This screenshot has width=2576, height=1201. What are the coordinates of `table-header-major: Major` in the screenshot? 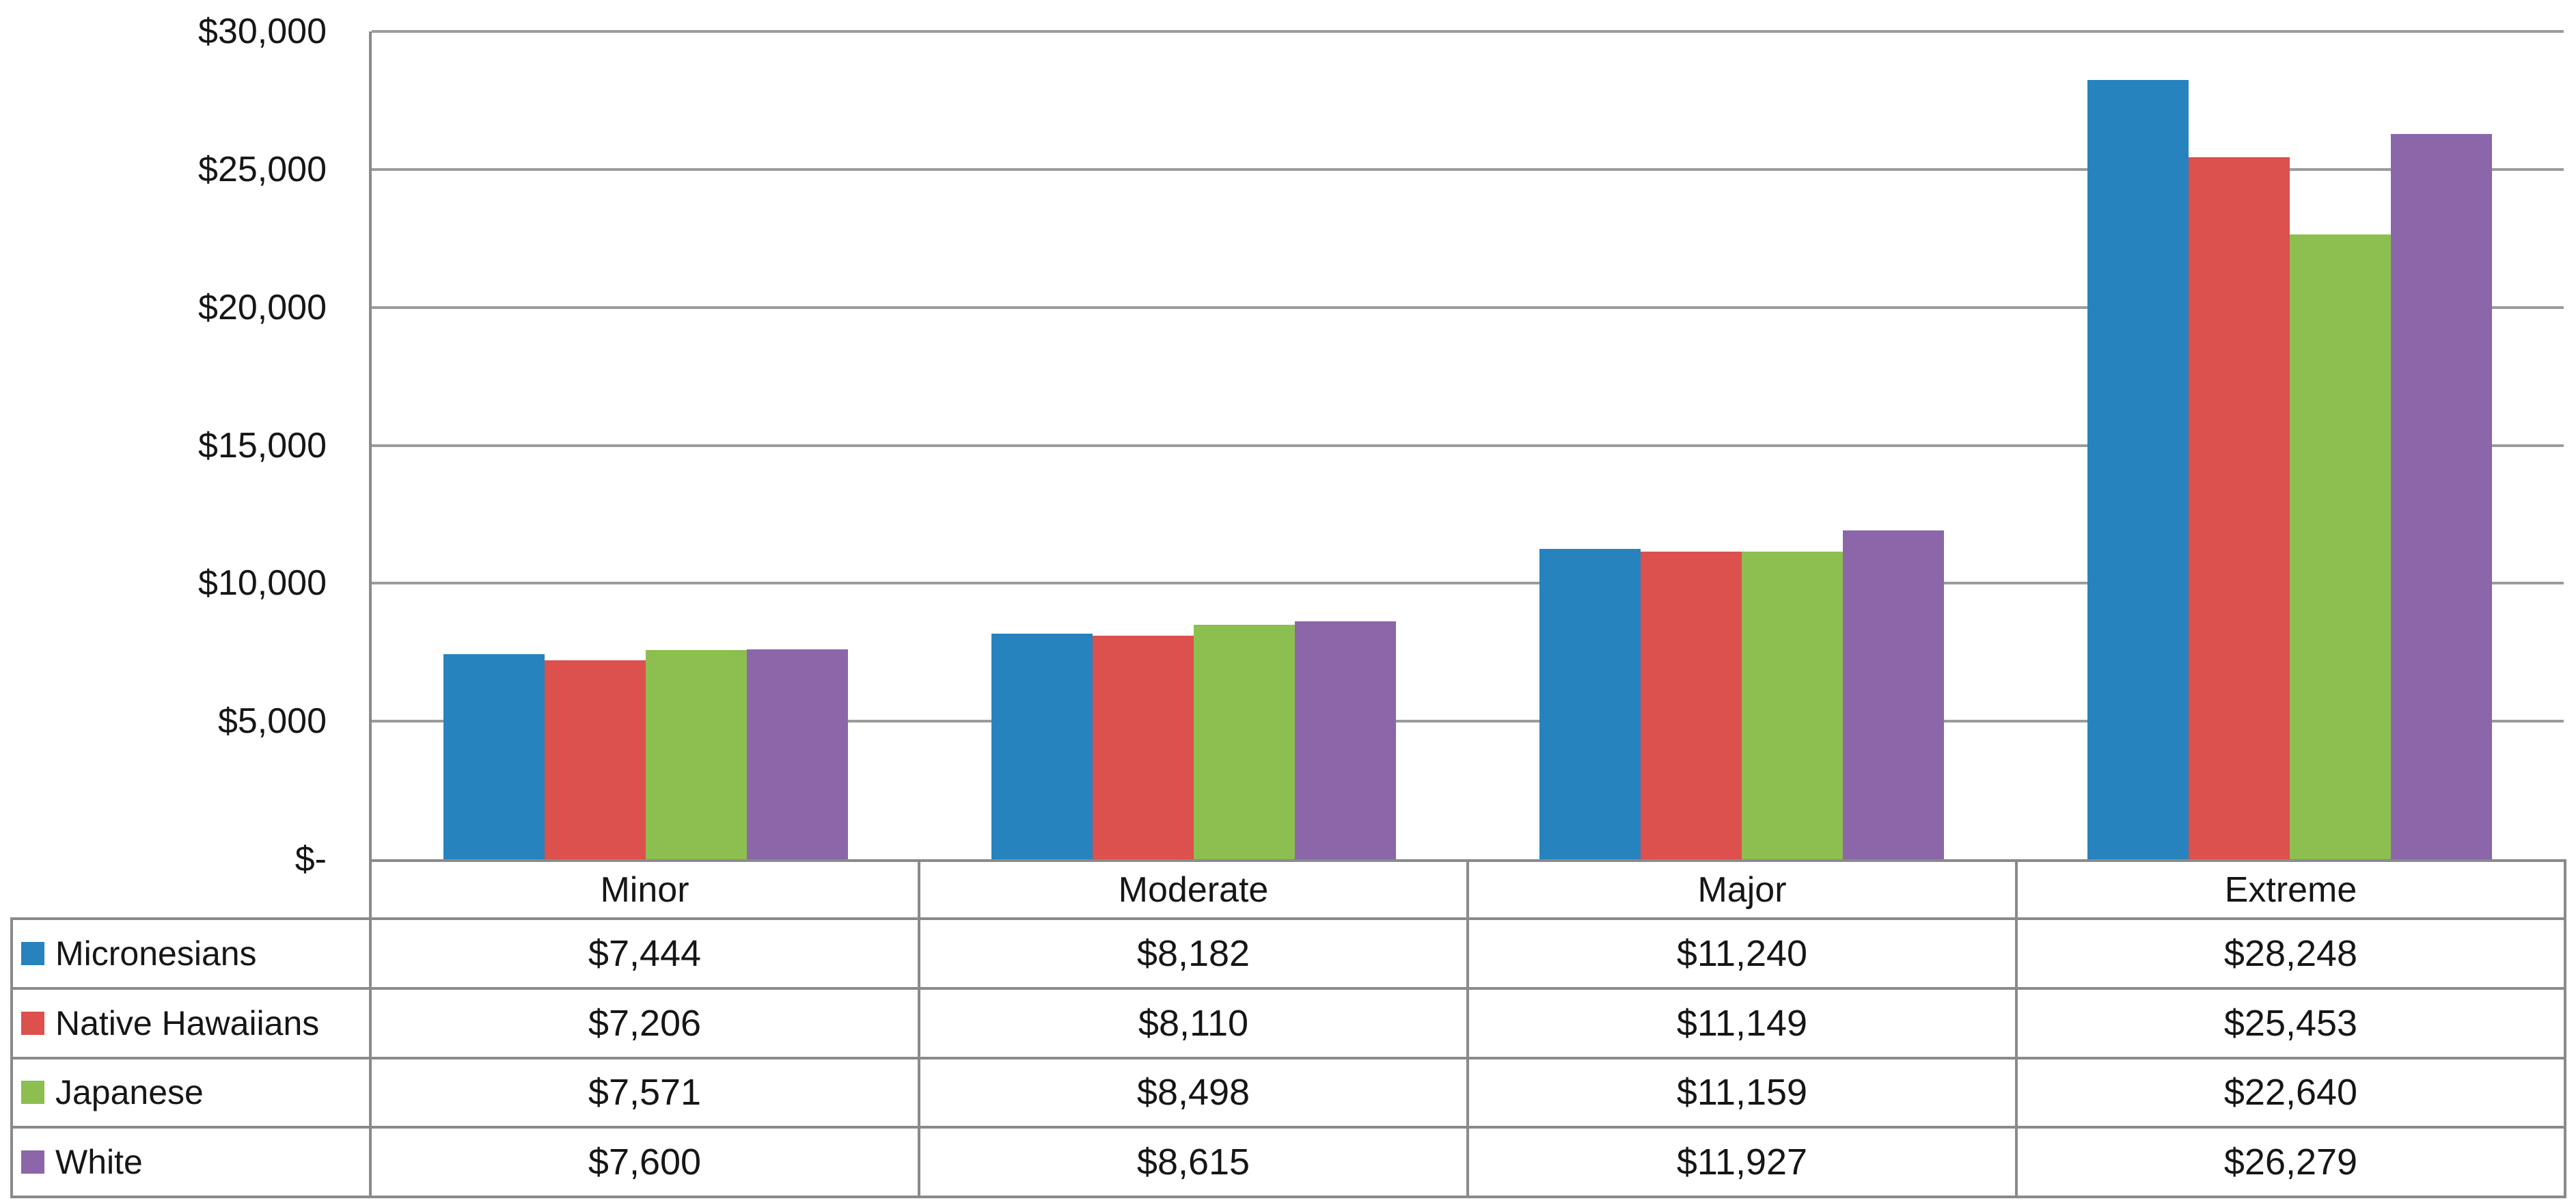 It's located at (1744, 889).